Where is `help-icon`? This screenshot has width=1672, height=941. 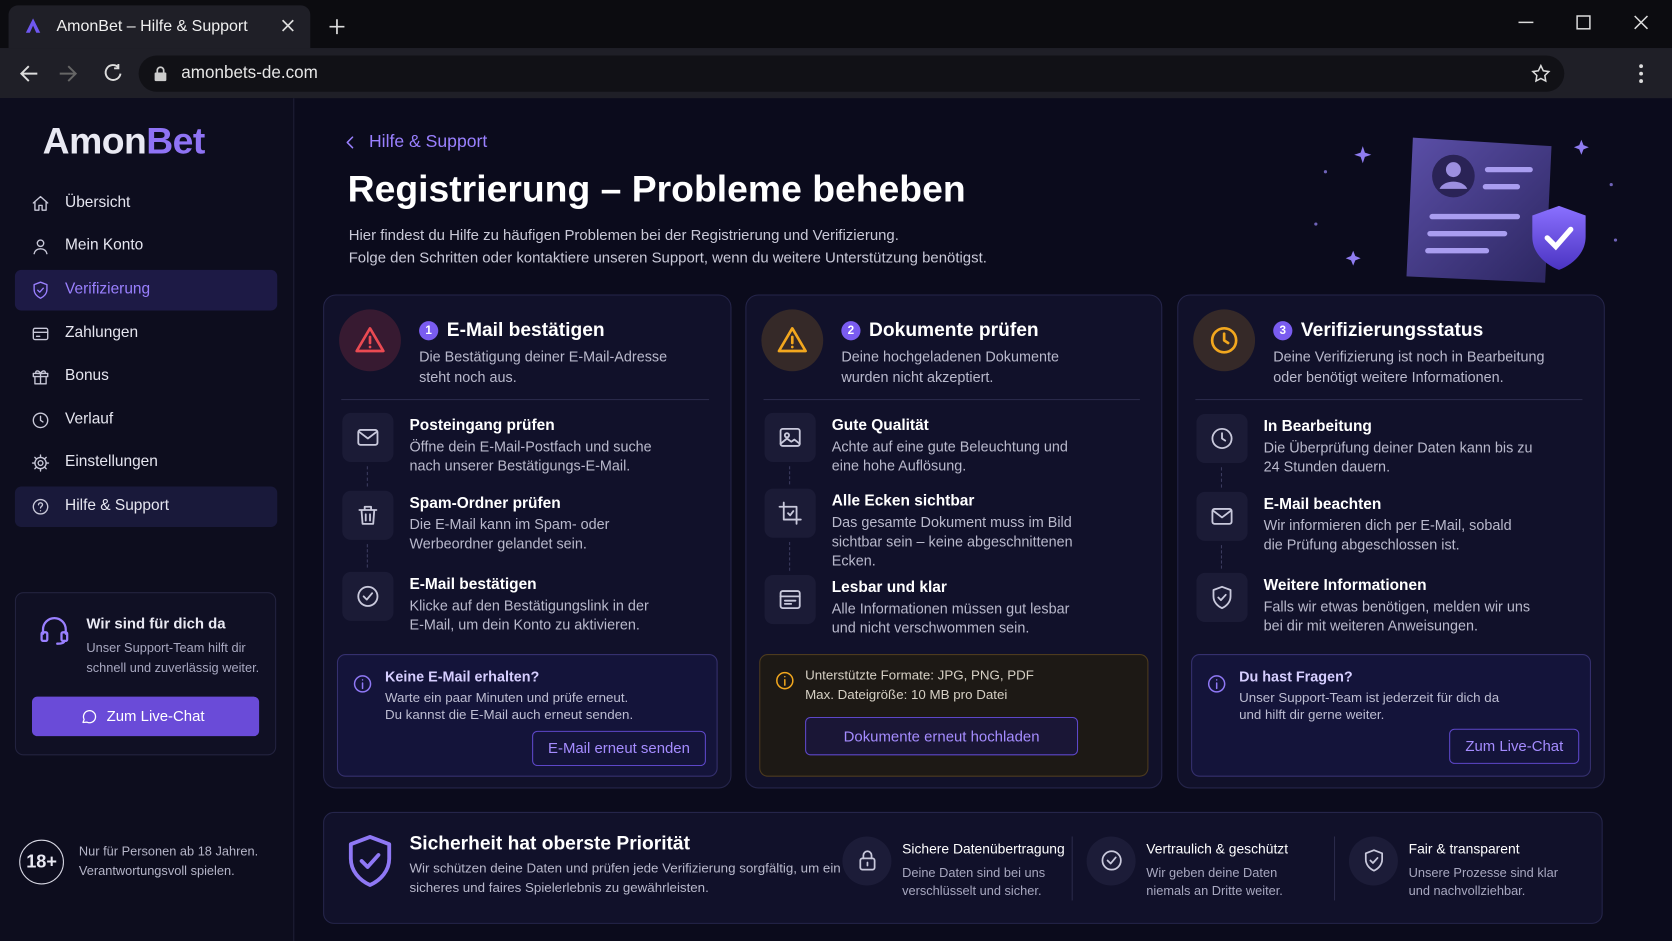 help-icon is located at coordinates (40, 506).